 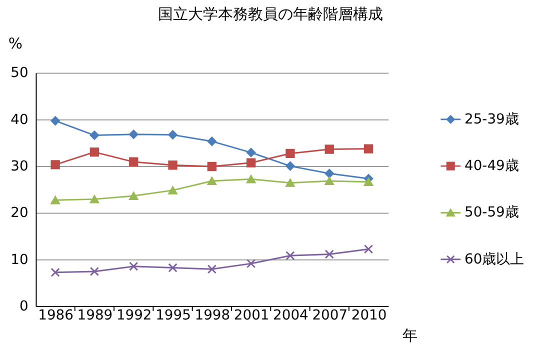 What do you see at coordinates (369, 315) in the screenshot?
I see `x-tick-label: 2010` at bounding box center [369, 315].